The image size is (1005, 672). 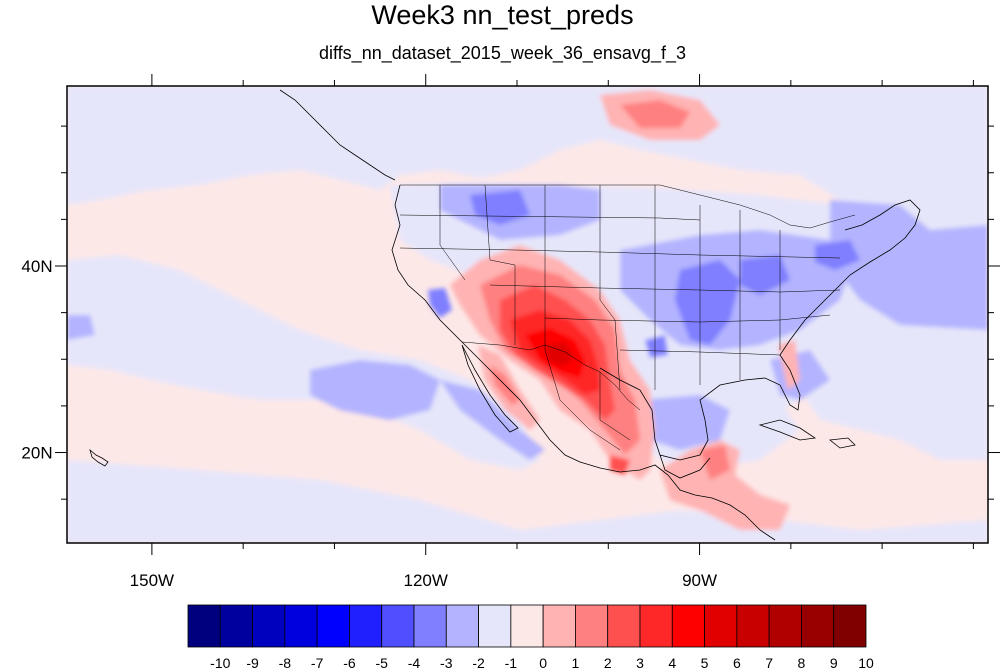 I want to click on colorbar-label: -5, so click(x=381, y=663).